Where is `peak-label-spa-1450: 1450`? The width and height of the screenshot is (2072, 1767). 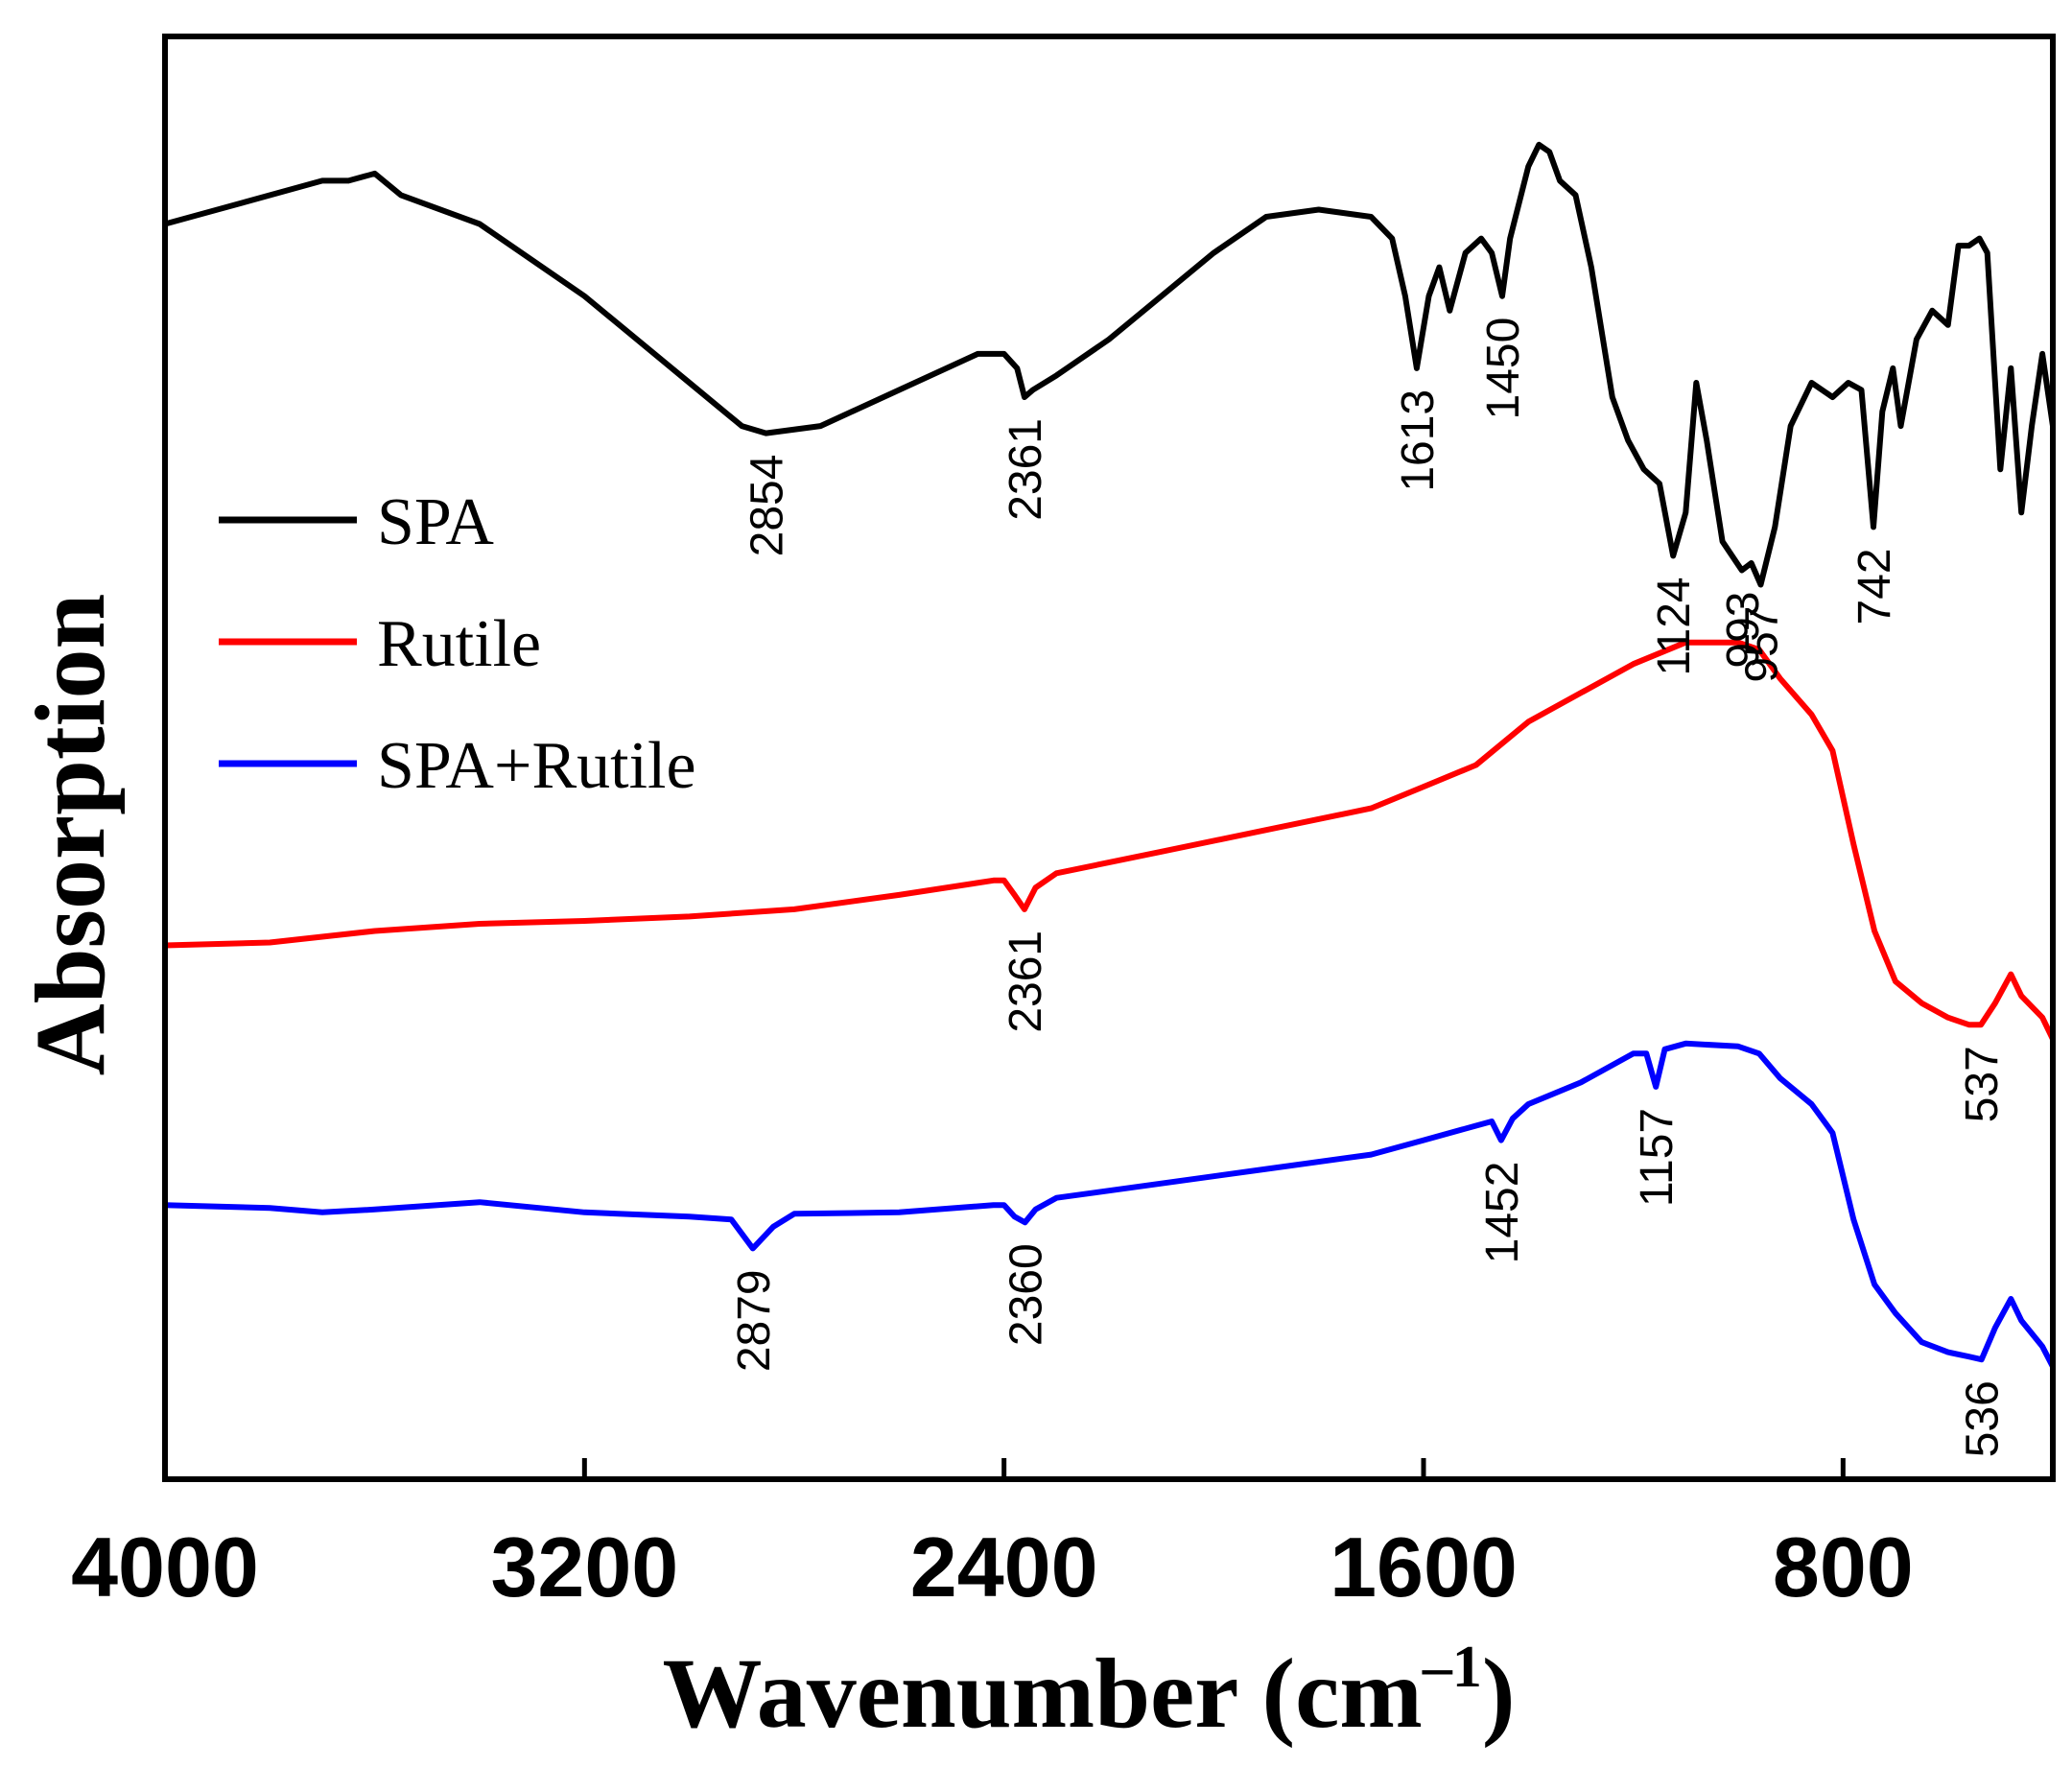
peak-label-spa-1450: 1450 is located at coordinates (1503, 369).